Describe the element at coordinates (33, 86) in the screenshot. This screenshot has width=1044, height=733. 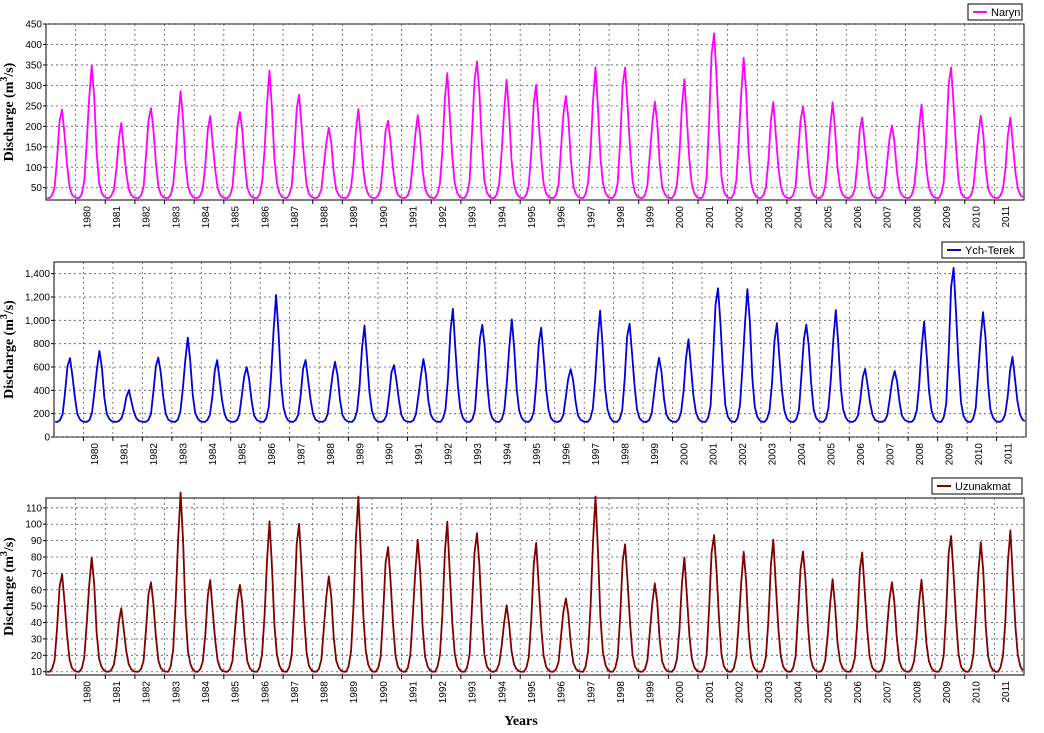
I see `y-tick-label: 300` at that location.